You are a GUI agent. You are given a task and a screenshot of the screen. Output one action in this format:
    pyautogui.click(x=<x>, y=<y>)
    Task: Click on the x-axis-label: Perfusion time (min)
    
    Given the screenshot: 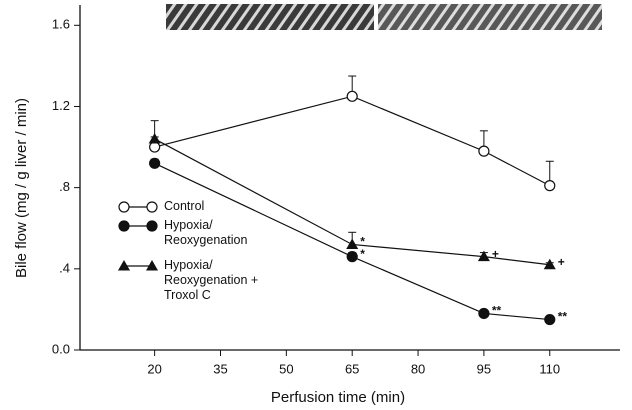 What is the action you would take?
    pyautogui.click(x=338, y=397)
    